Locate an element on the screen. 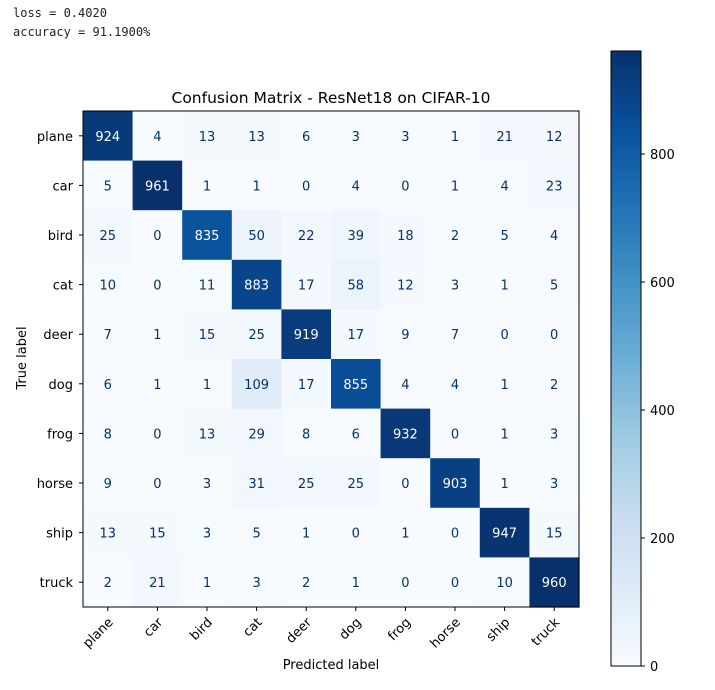  x-tick-label-ship: ship is located at coordinates (499, 630).